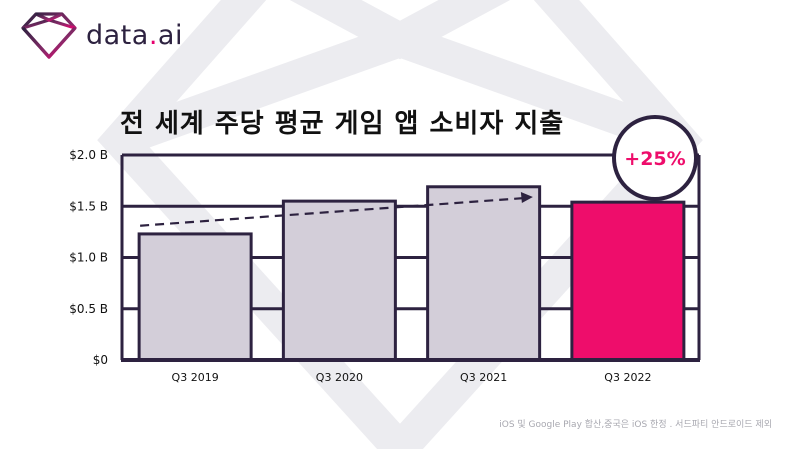 The image size is (800, 449). Describe the element at coordinates (49, 35) in the screenshot. I see `diamond-icon` at that location.